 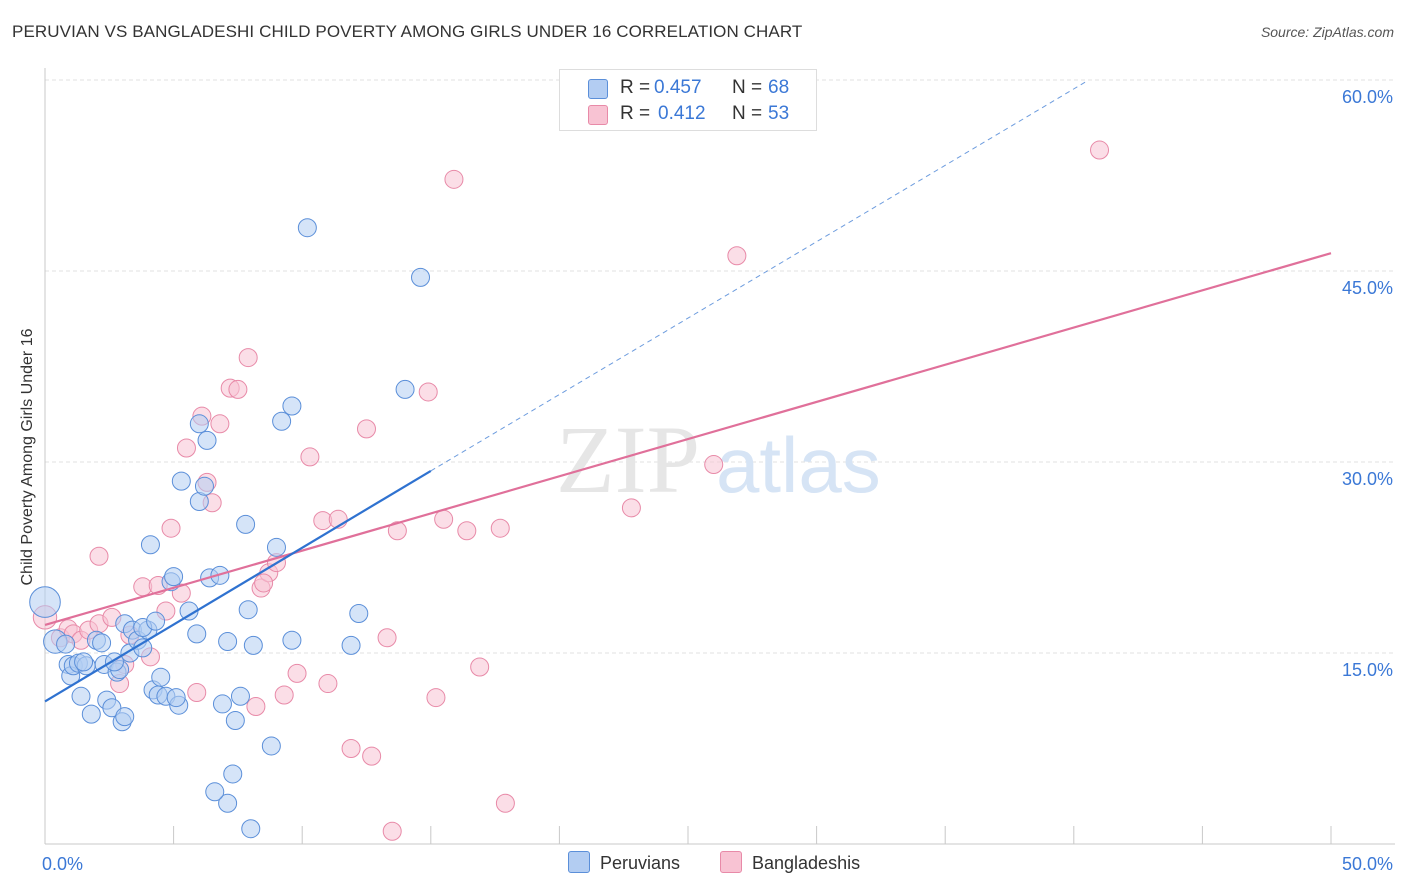 What do you see at coordinates (1367, 97) in the screenshot?
I see `y-tick-label: 60.0%` at bounding box center [1367, 97].